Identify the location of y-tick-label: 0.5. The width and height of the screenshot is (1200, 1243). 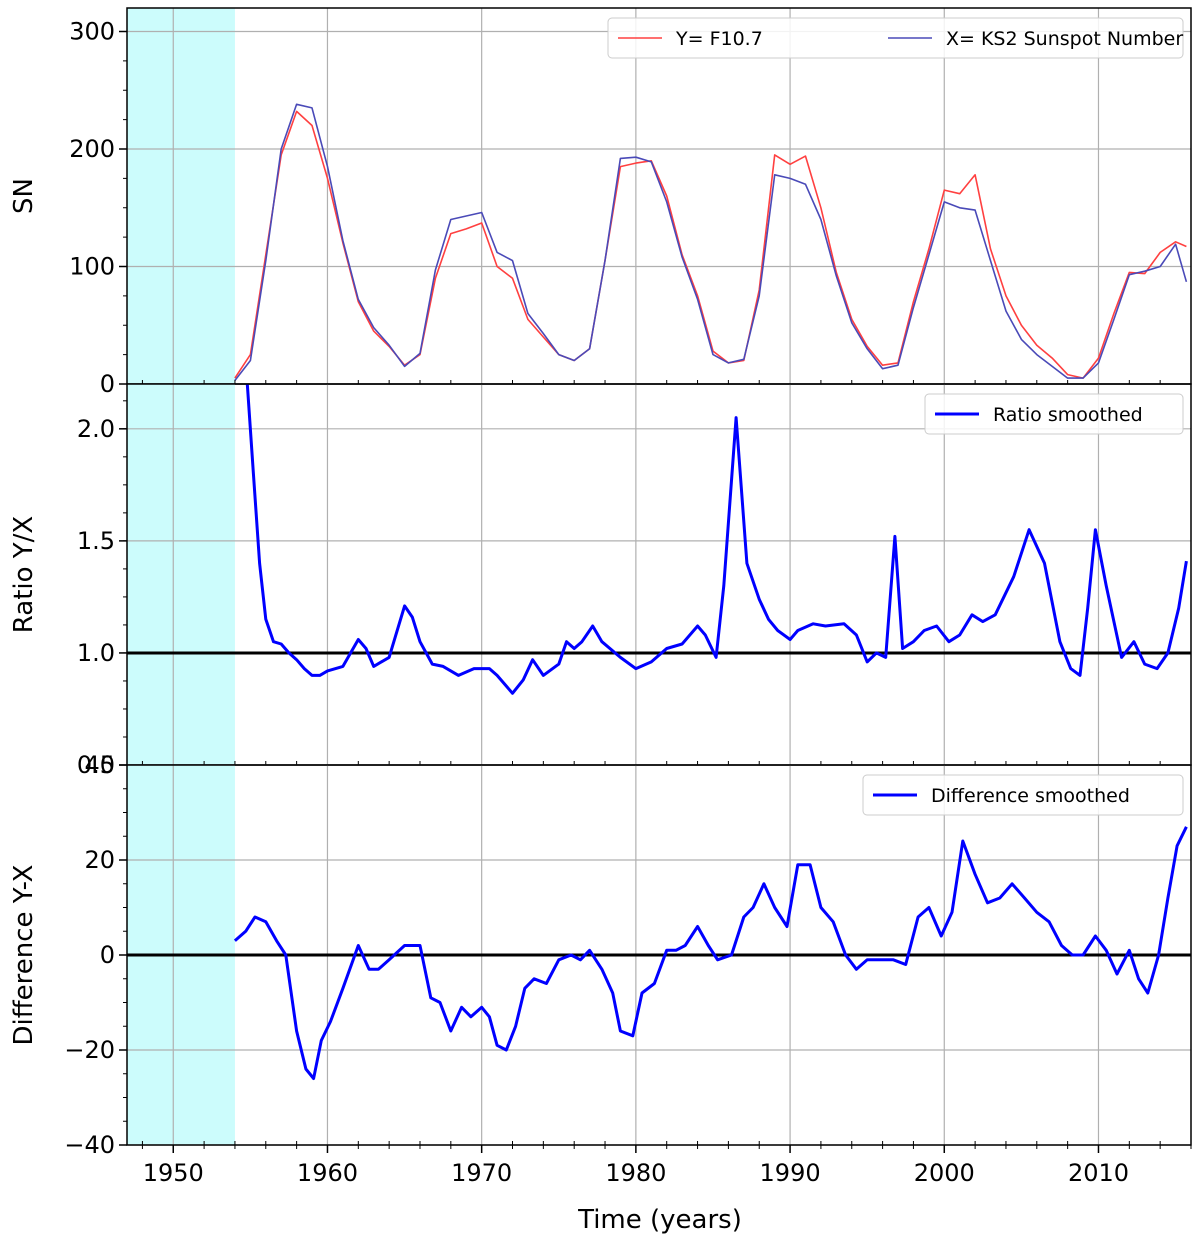
(96, 765).